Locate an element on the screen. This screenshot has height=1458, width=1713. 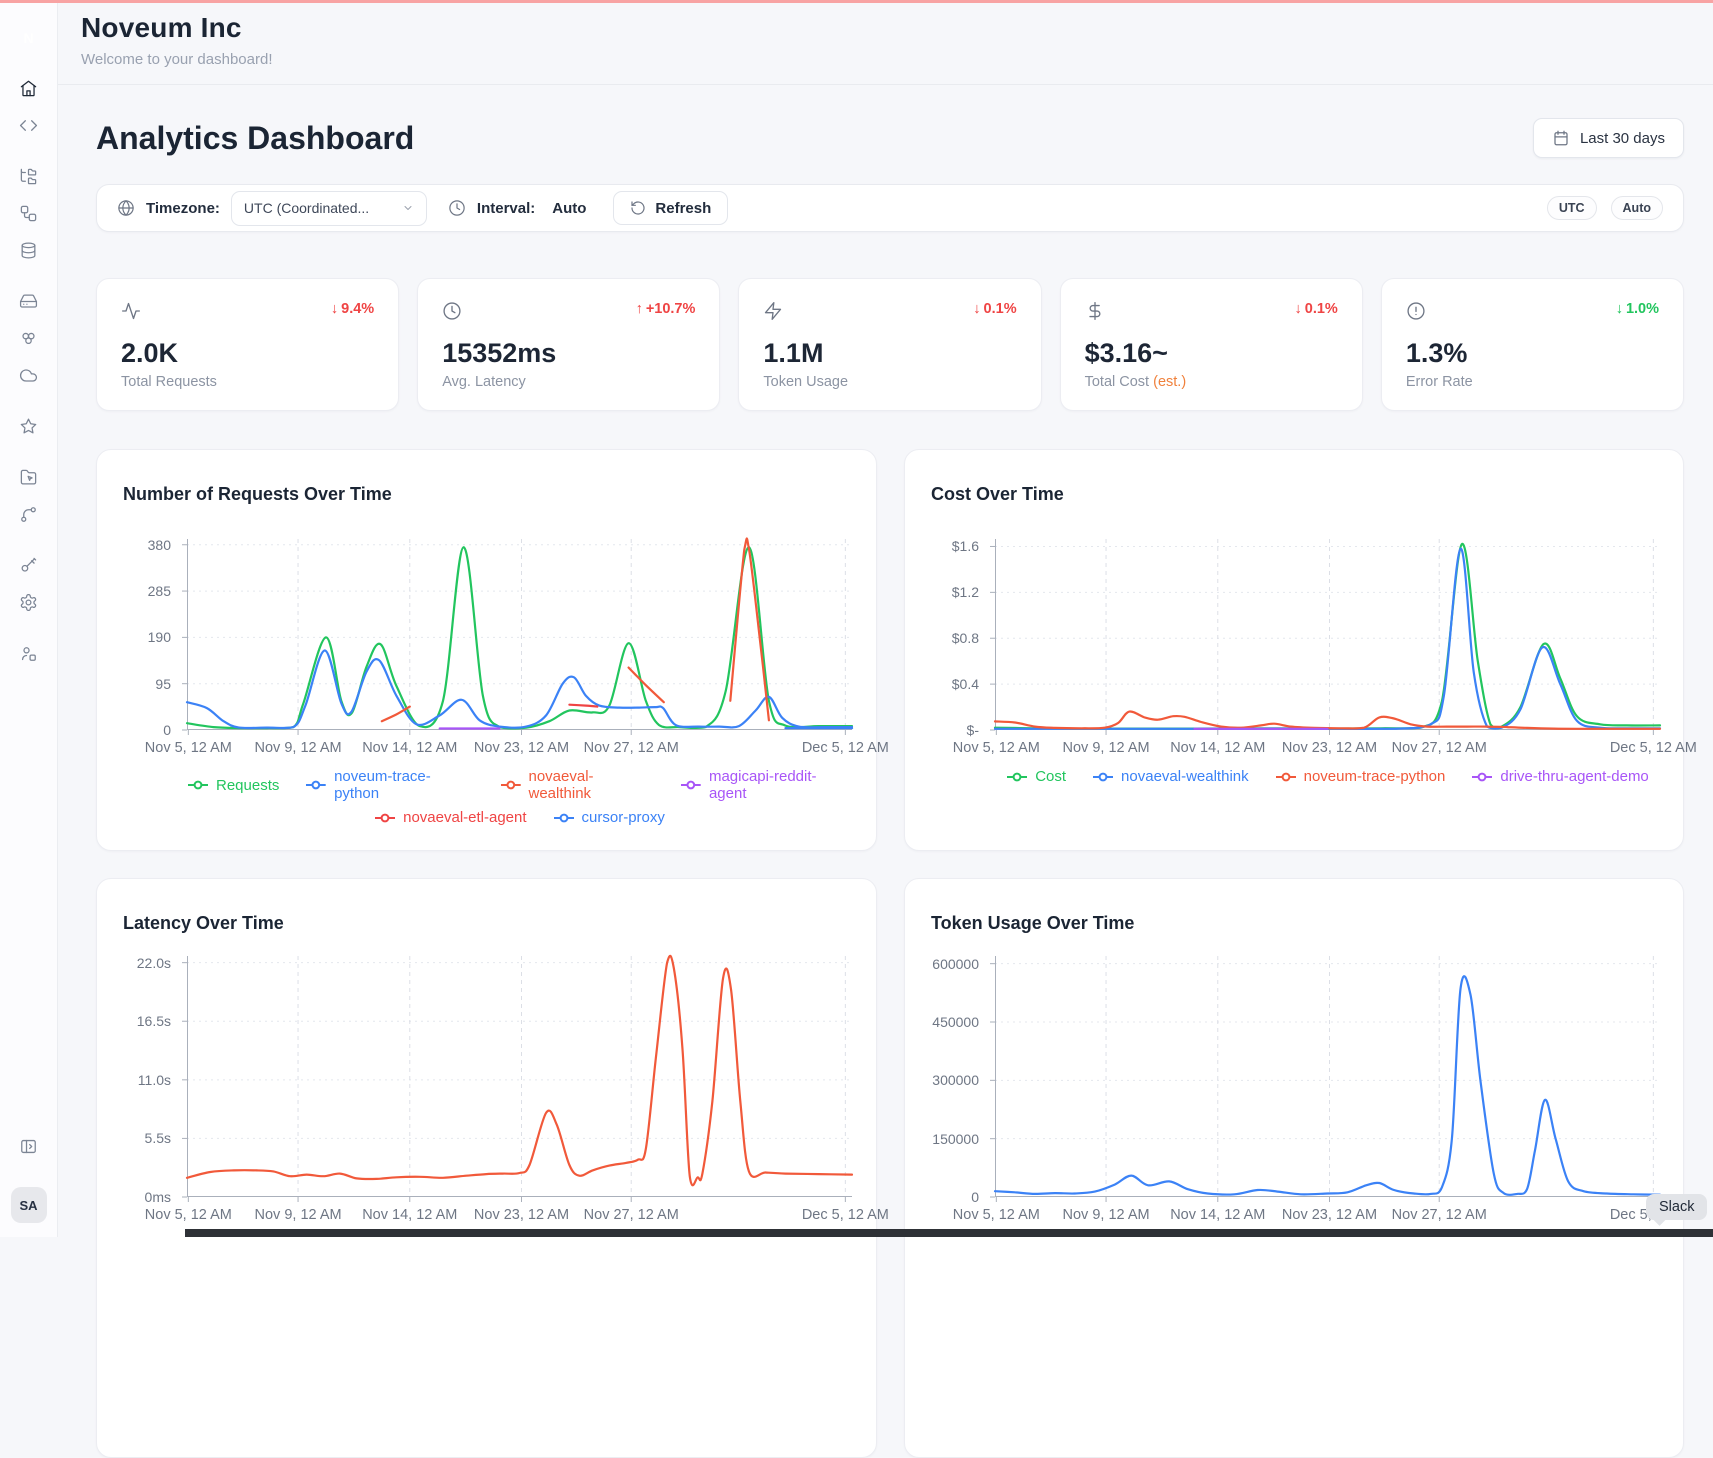
legend-item-novaeval-etl-agent: novaeval-etl-agent is located at coordinates (450, 817).